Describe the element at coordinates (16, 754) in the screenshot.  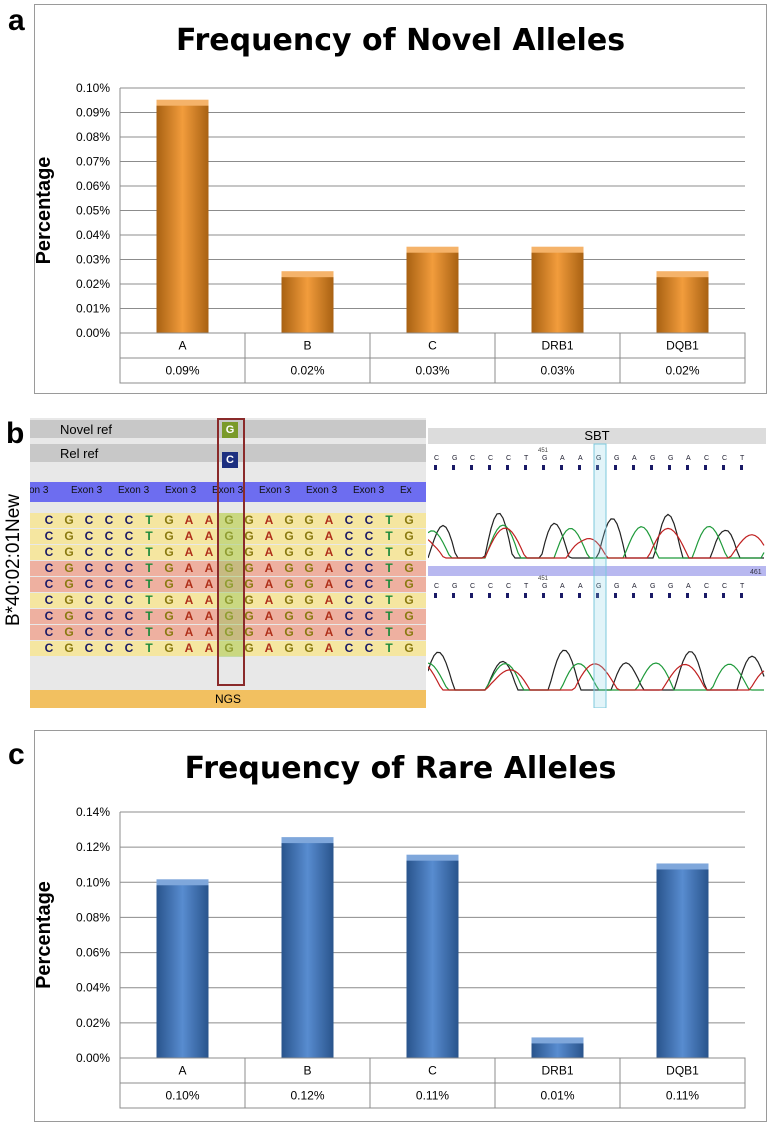
I see `panel-letter-c: c` at that location.